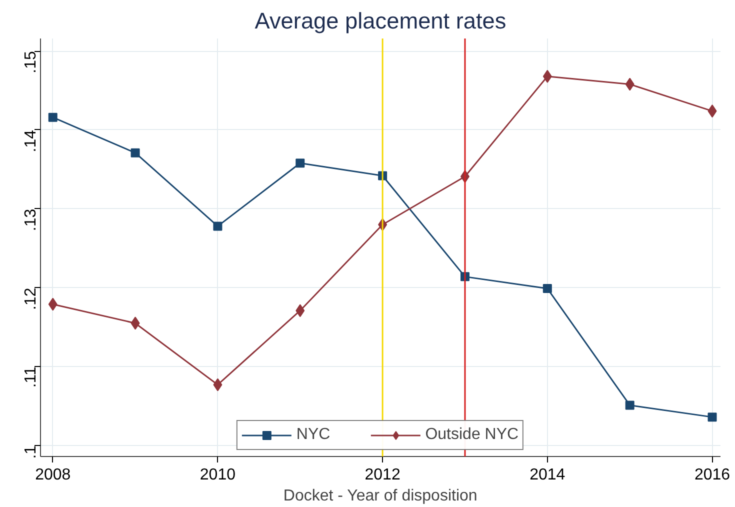 Image resolution: width=735 pixels, height=507 pixels. What do you see at coordinates (31, 62) in the screenshot?
I see `y-tick-label: .15` at bounding box center [31, 62].